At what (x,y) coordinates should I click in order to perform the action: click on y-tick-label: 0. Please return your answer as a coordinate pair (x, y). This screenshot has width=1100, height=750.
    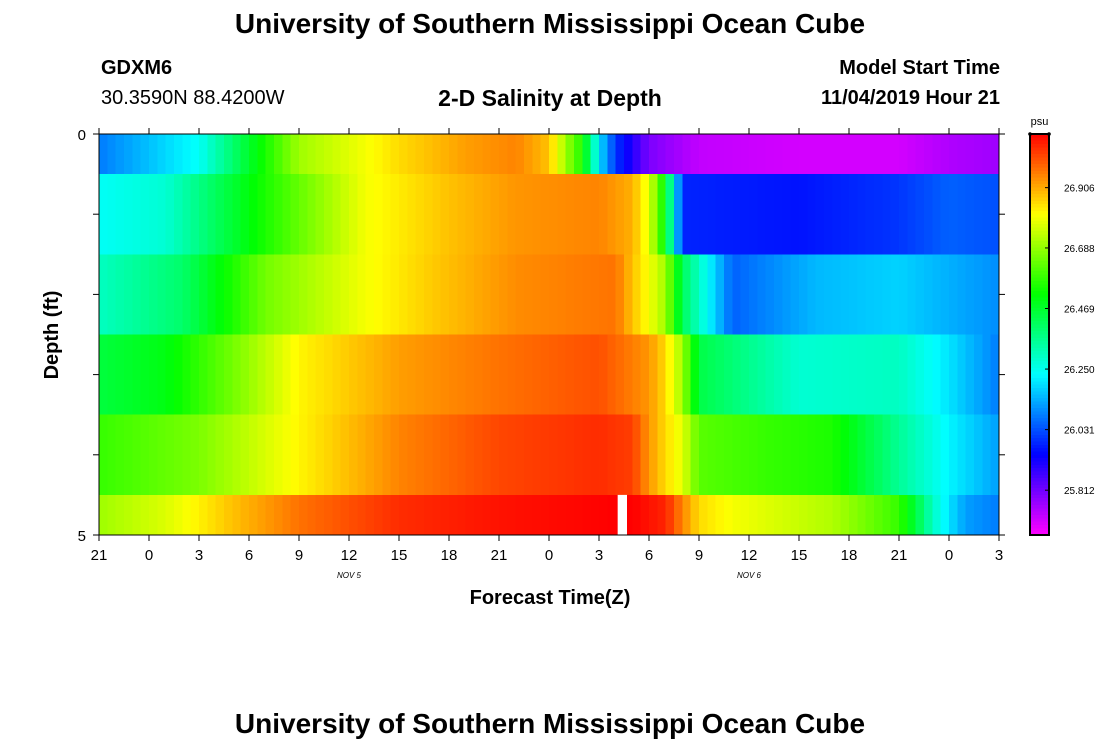
    Looking at the image, I should click on (82, 135).